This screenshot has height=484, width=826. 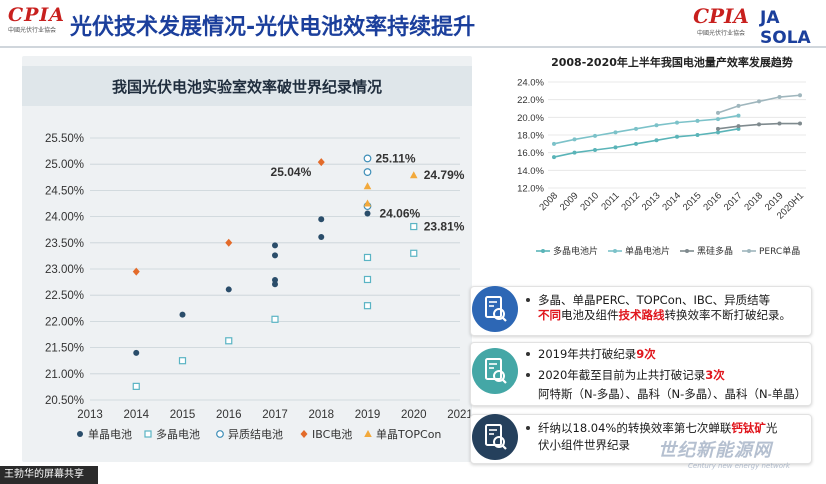 I want to click on y-tick-label: 24.00%, so click(x=64, y=218).